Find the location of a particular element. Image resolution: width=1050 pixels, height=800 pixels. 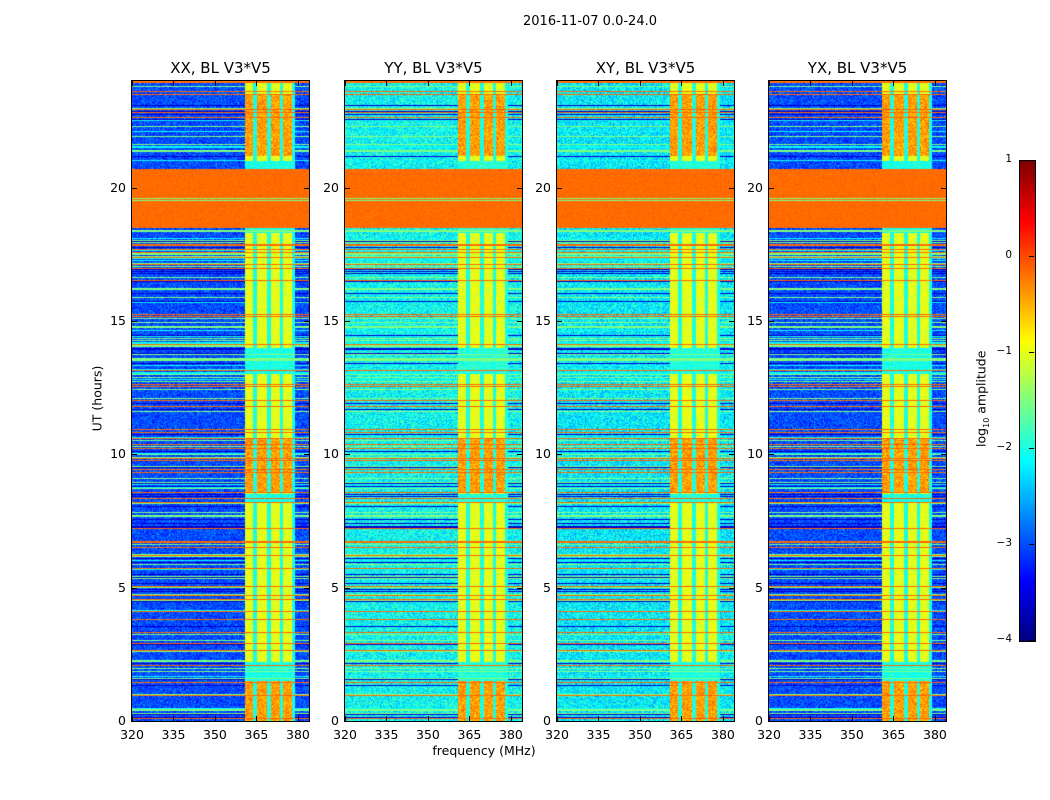

panel-title: XY, BL V3*V5 is located at coordinates (645, 68).